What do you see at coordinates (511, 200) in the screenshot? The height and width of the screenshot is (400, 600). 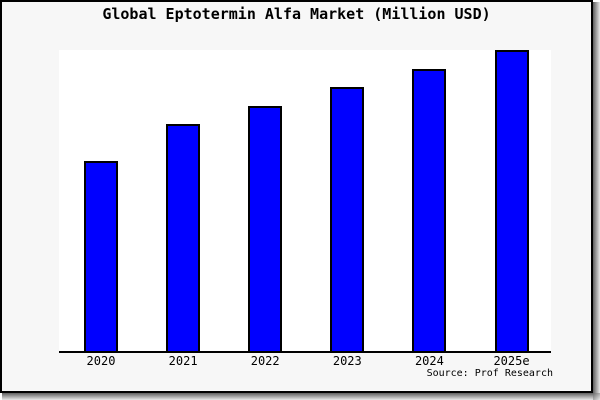 I see `bar-2025e` at bounding box center [511, 200].